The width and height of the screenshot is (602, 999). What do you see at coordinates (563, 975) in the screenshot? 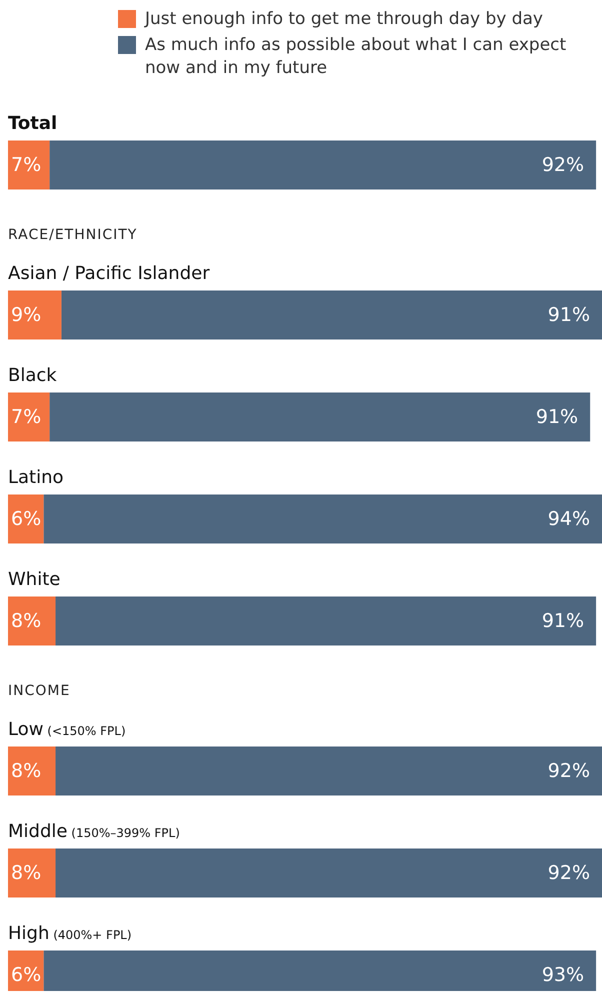
I see `data-label: 93%` at bounding box center [563, 975].